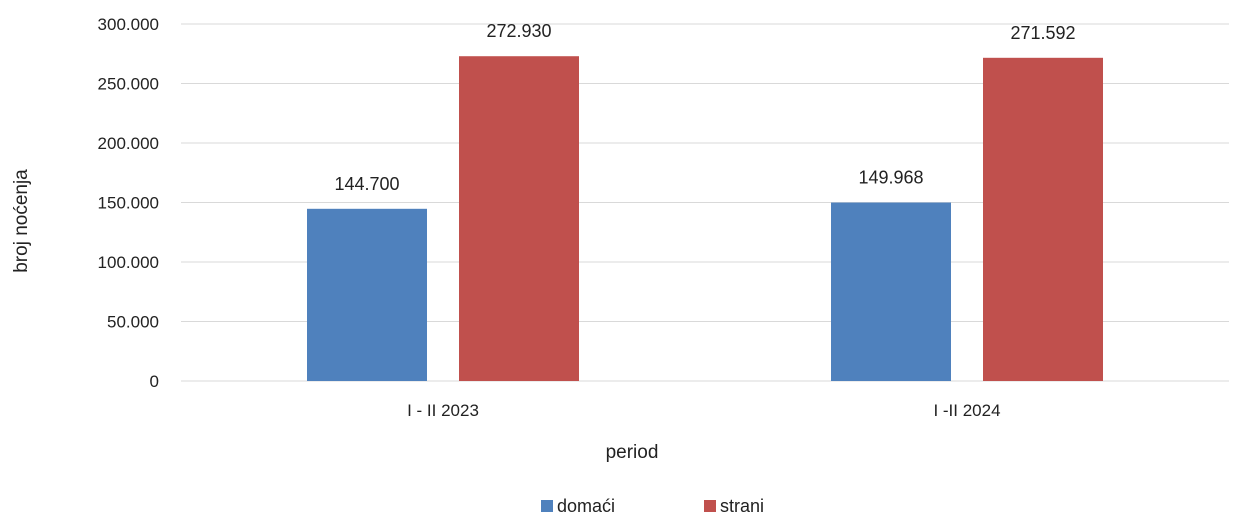  I want to click on y-tick-label: 100.000, so click(128, 262).